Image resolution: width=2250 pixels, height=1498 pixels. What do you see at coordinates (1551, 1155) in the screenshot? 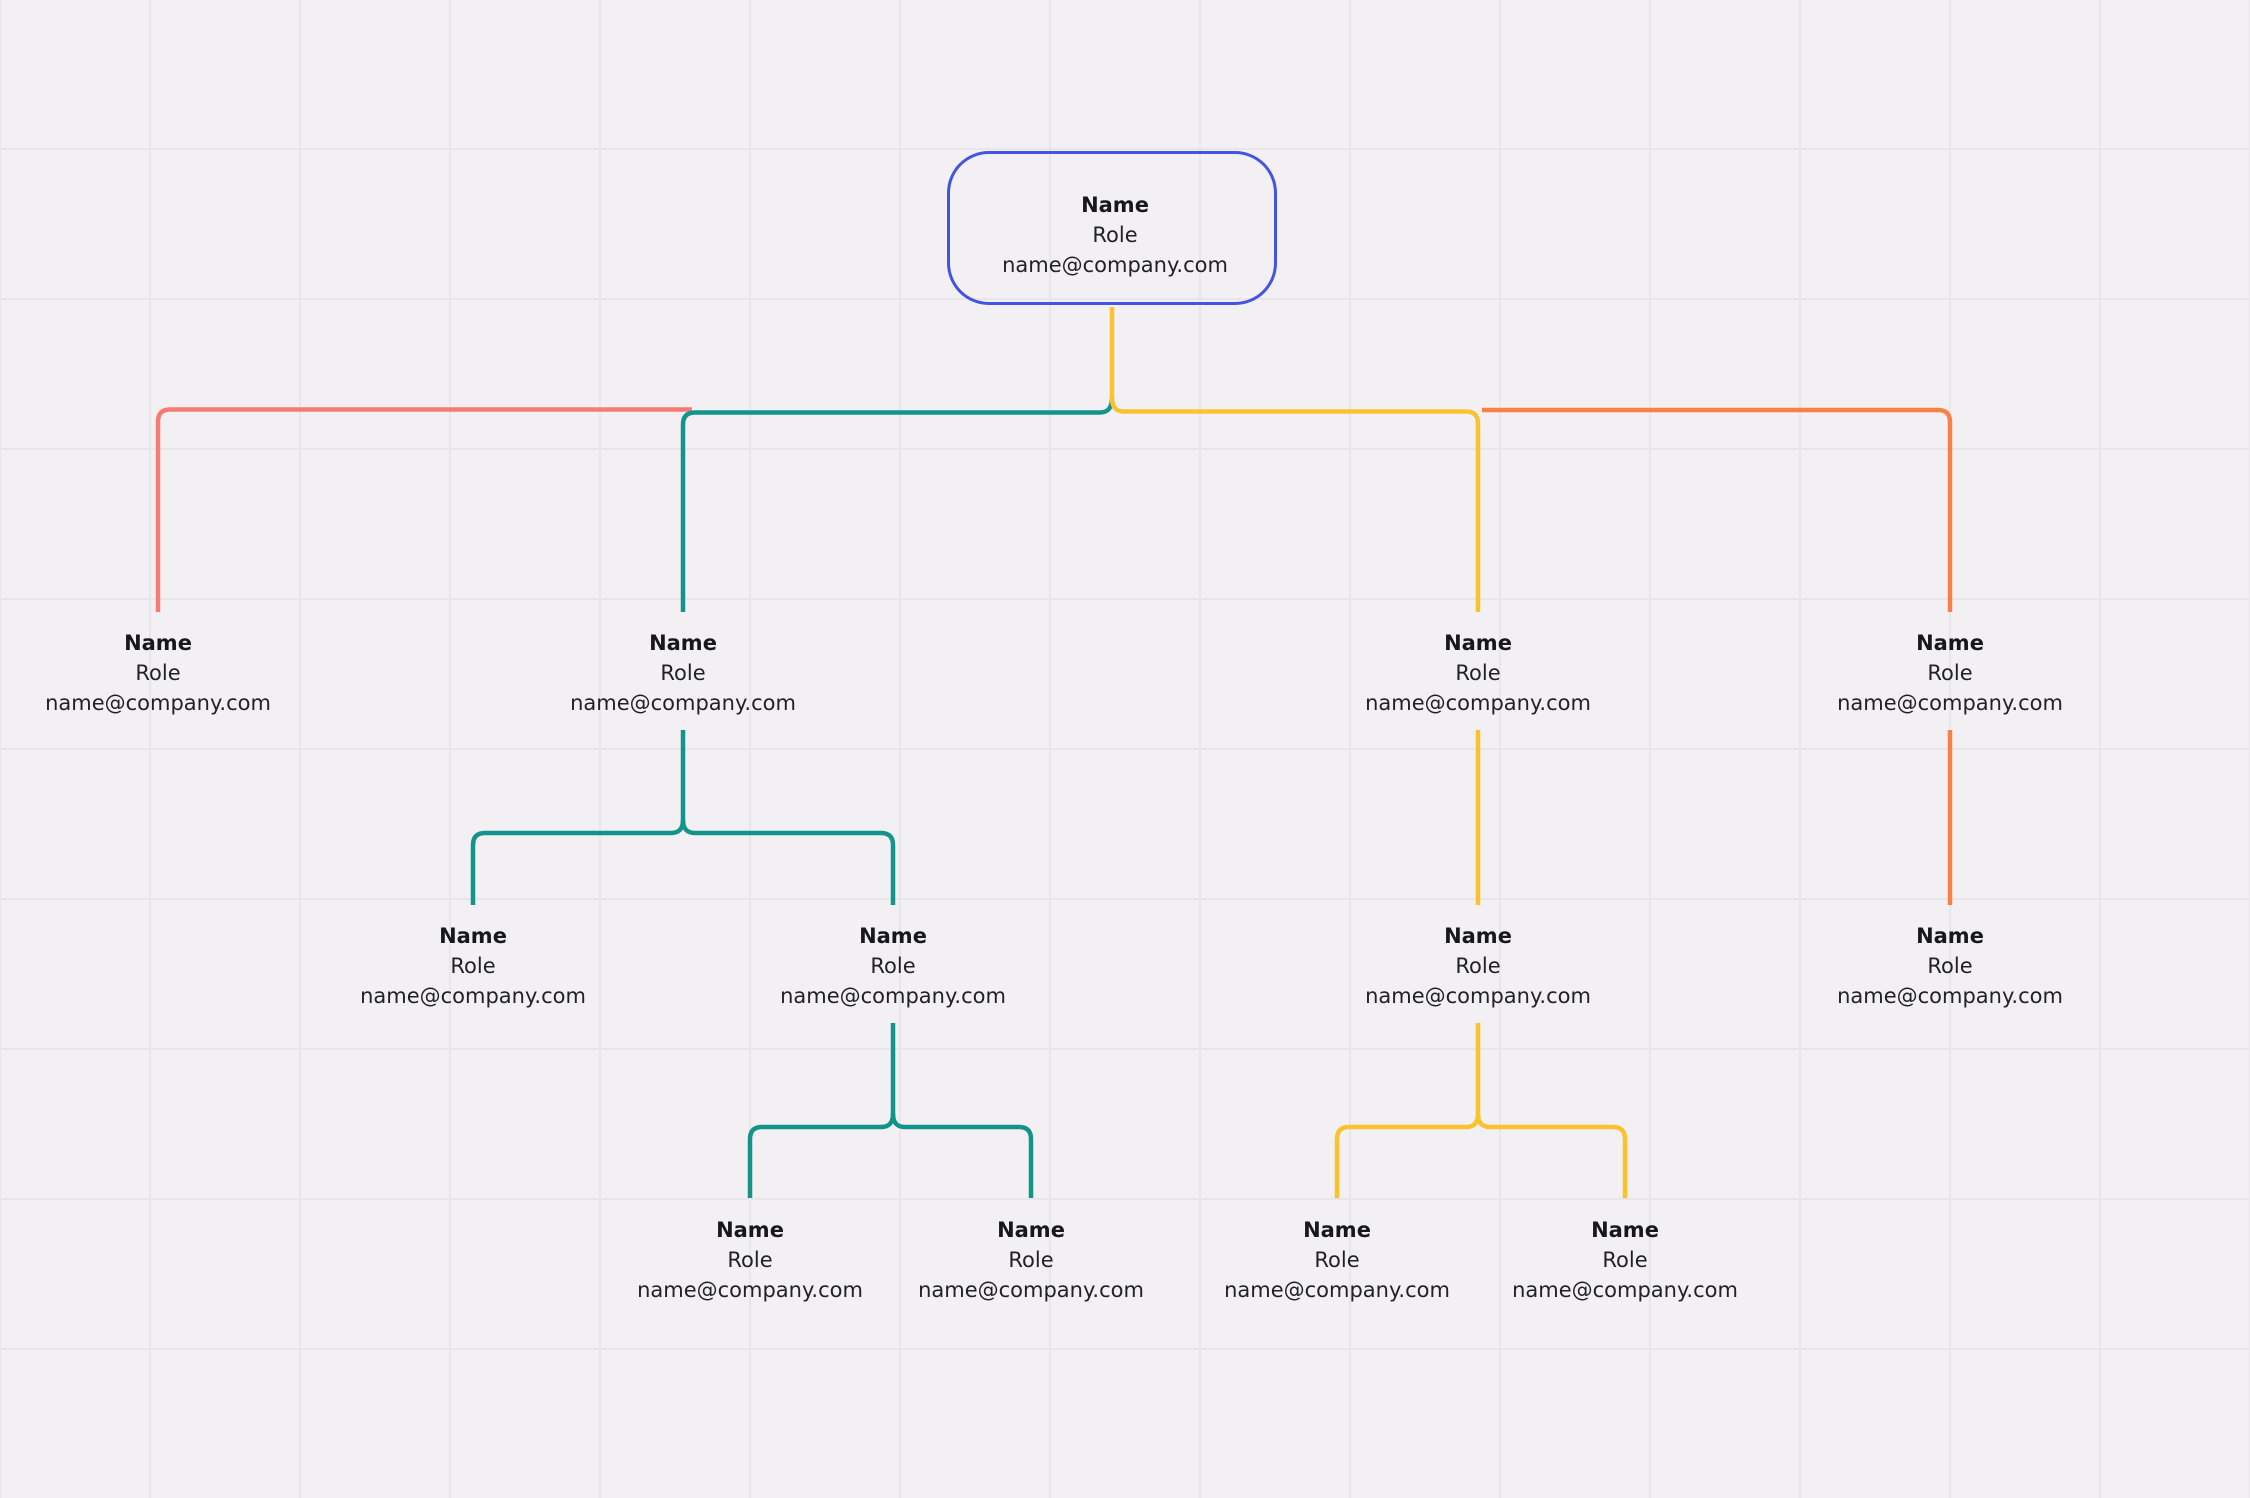
I see `connector-yellow-l3-right` at bounding box center [1551, 1155].